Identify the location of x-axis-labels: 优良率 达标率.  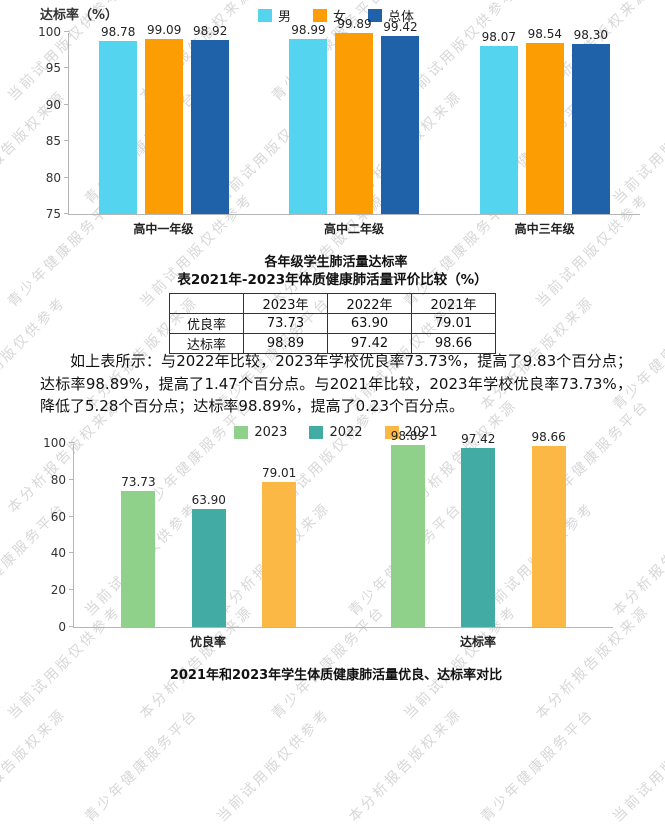
(343, 641).